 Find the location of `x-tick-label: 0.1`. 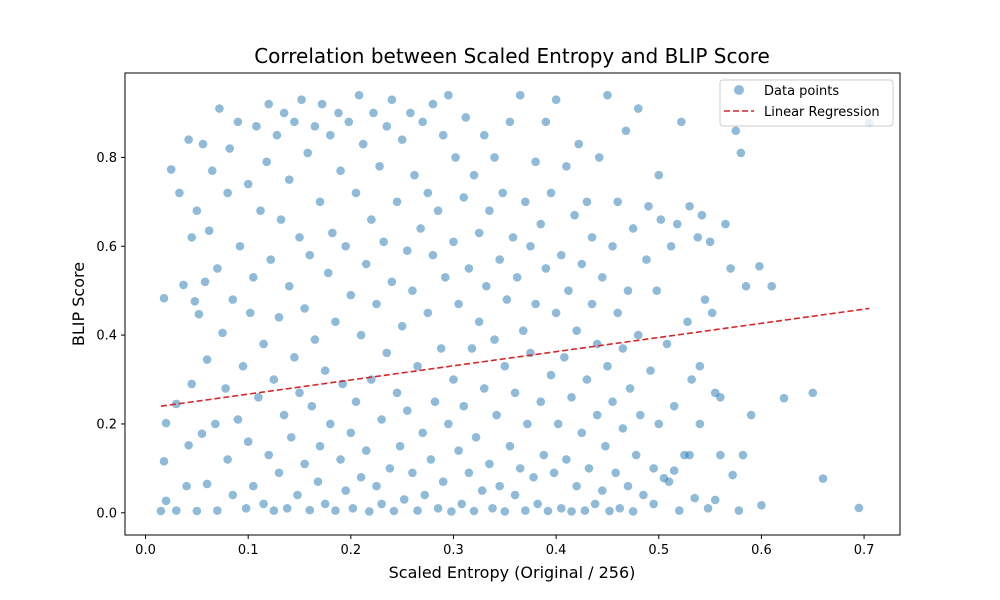

x-tick-label: 0.1 is located at coordinates (248, 550).